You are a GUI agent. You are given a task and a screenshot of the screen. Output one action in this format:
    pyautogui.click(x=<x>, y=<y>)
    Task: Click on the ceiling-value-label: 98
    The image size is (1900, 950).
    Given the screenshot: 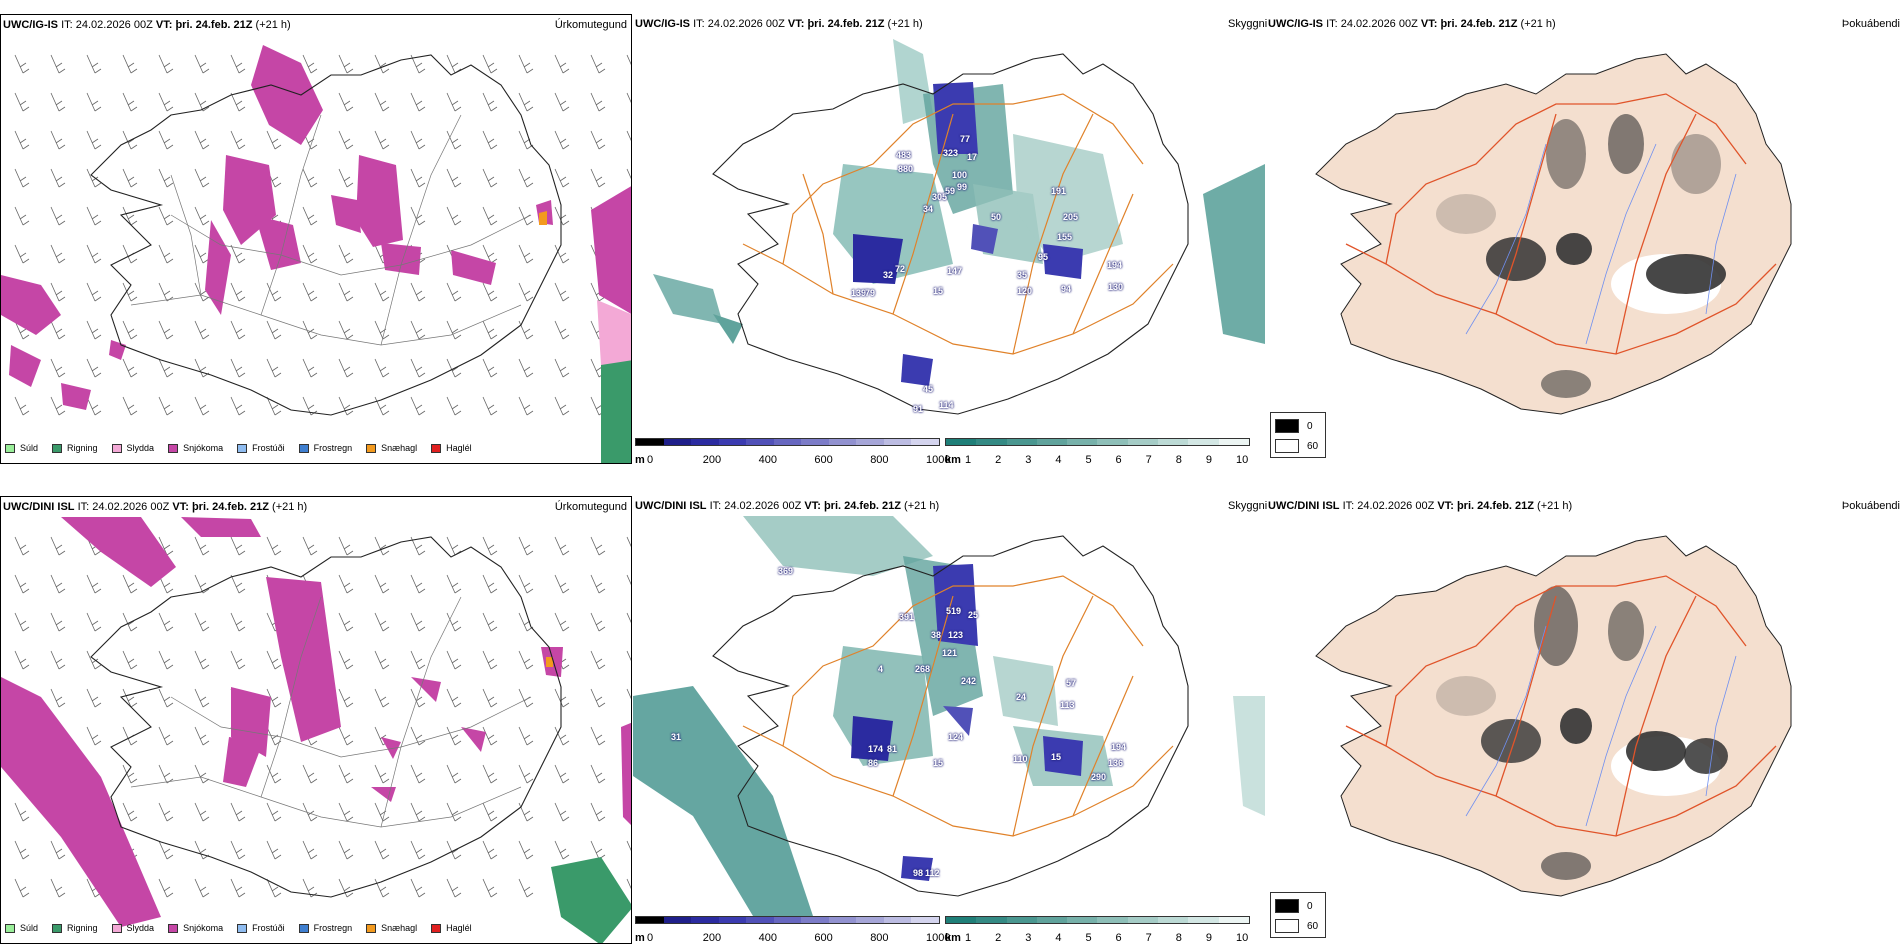 What is the action you would take?
    pyautogui.click(x=918, y=873)
    